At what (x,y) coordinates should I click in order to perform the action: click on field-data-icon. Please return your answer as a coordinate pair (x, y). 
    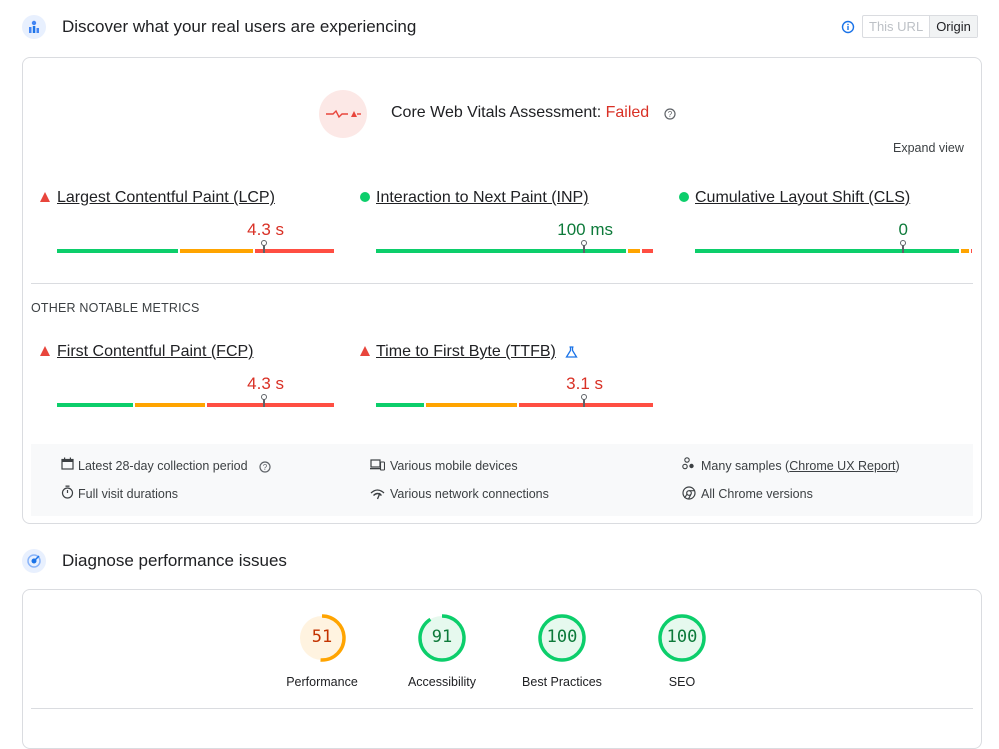
    Looking at the image, I should click on (34, 27).